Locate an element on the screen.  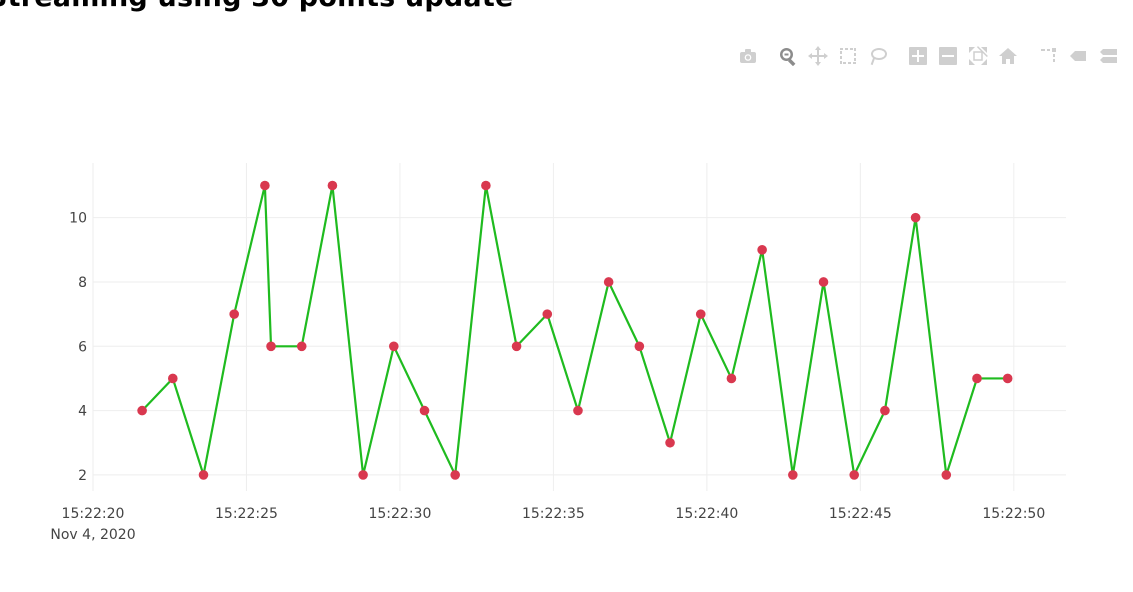
hover-compare-button is located at coordinates (1108, 56).